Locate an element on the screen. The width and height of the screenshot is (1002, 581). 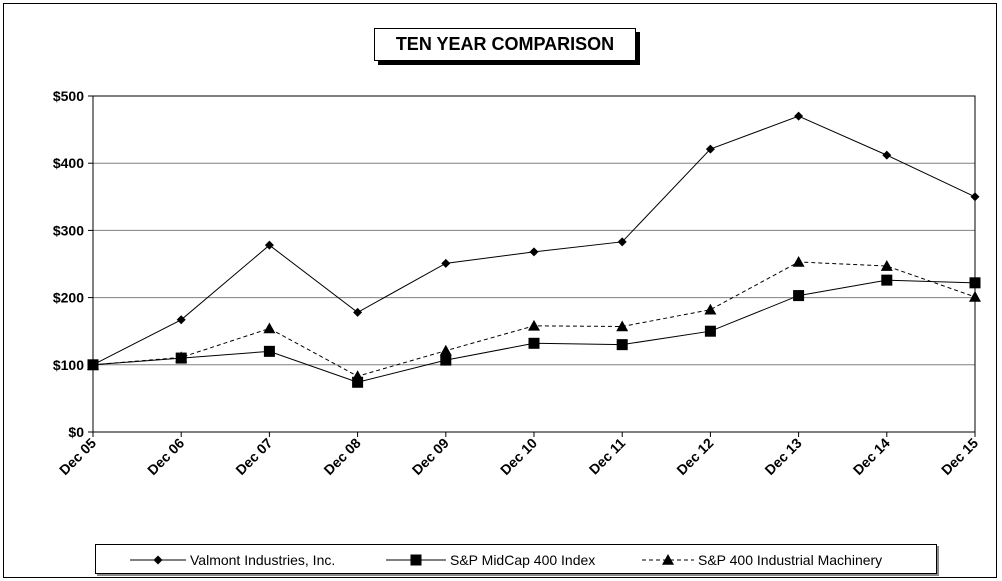
x-tick-label: Dec 14 is located at coordinates (871, 456).